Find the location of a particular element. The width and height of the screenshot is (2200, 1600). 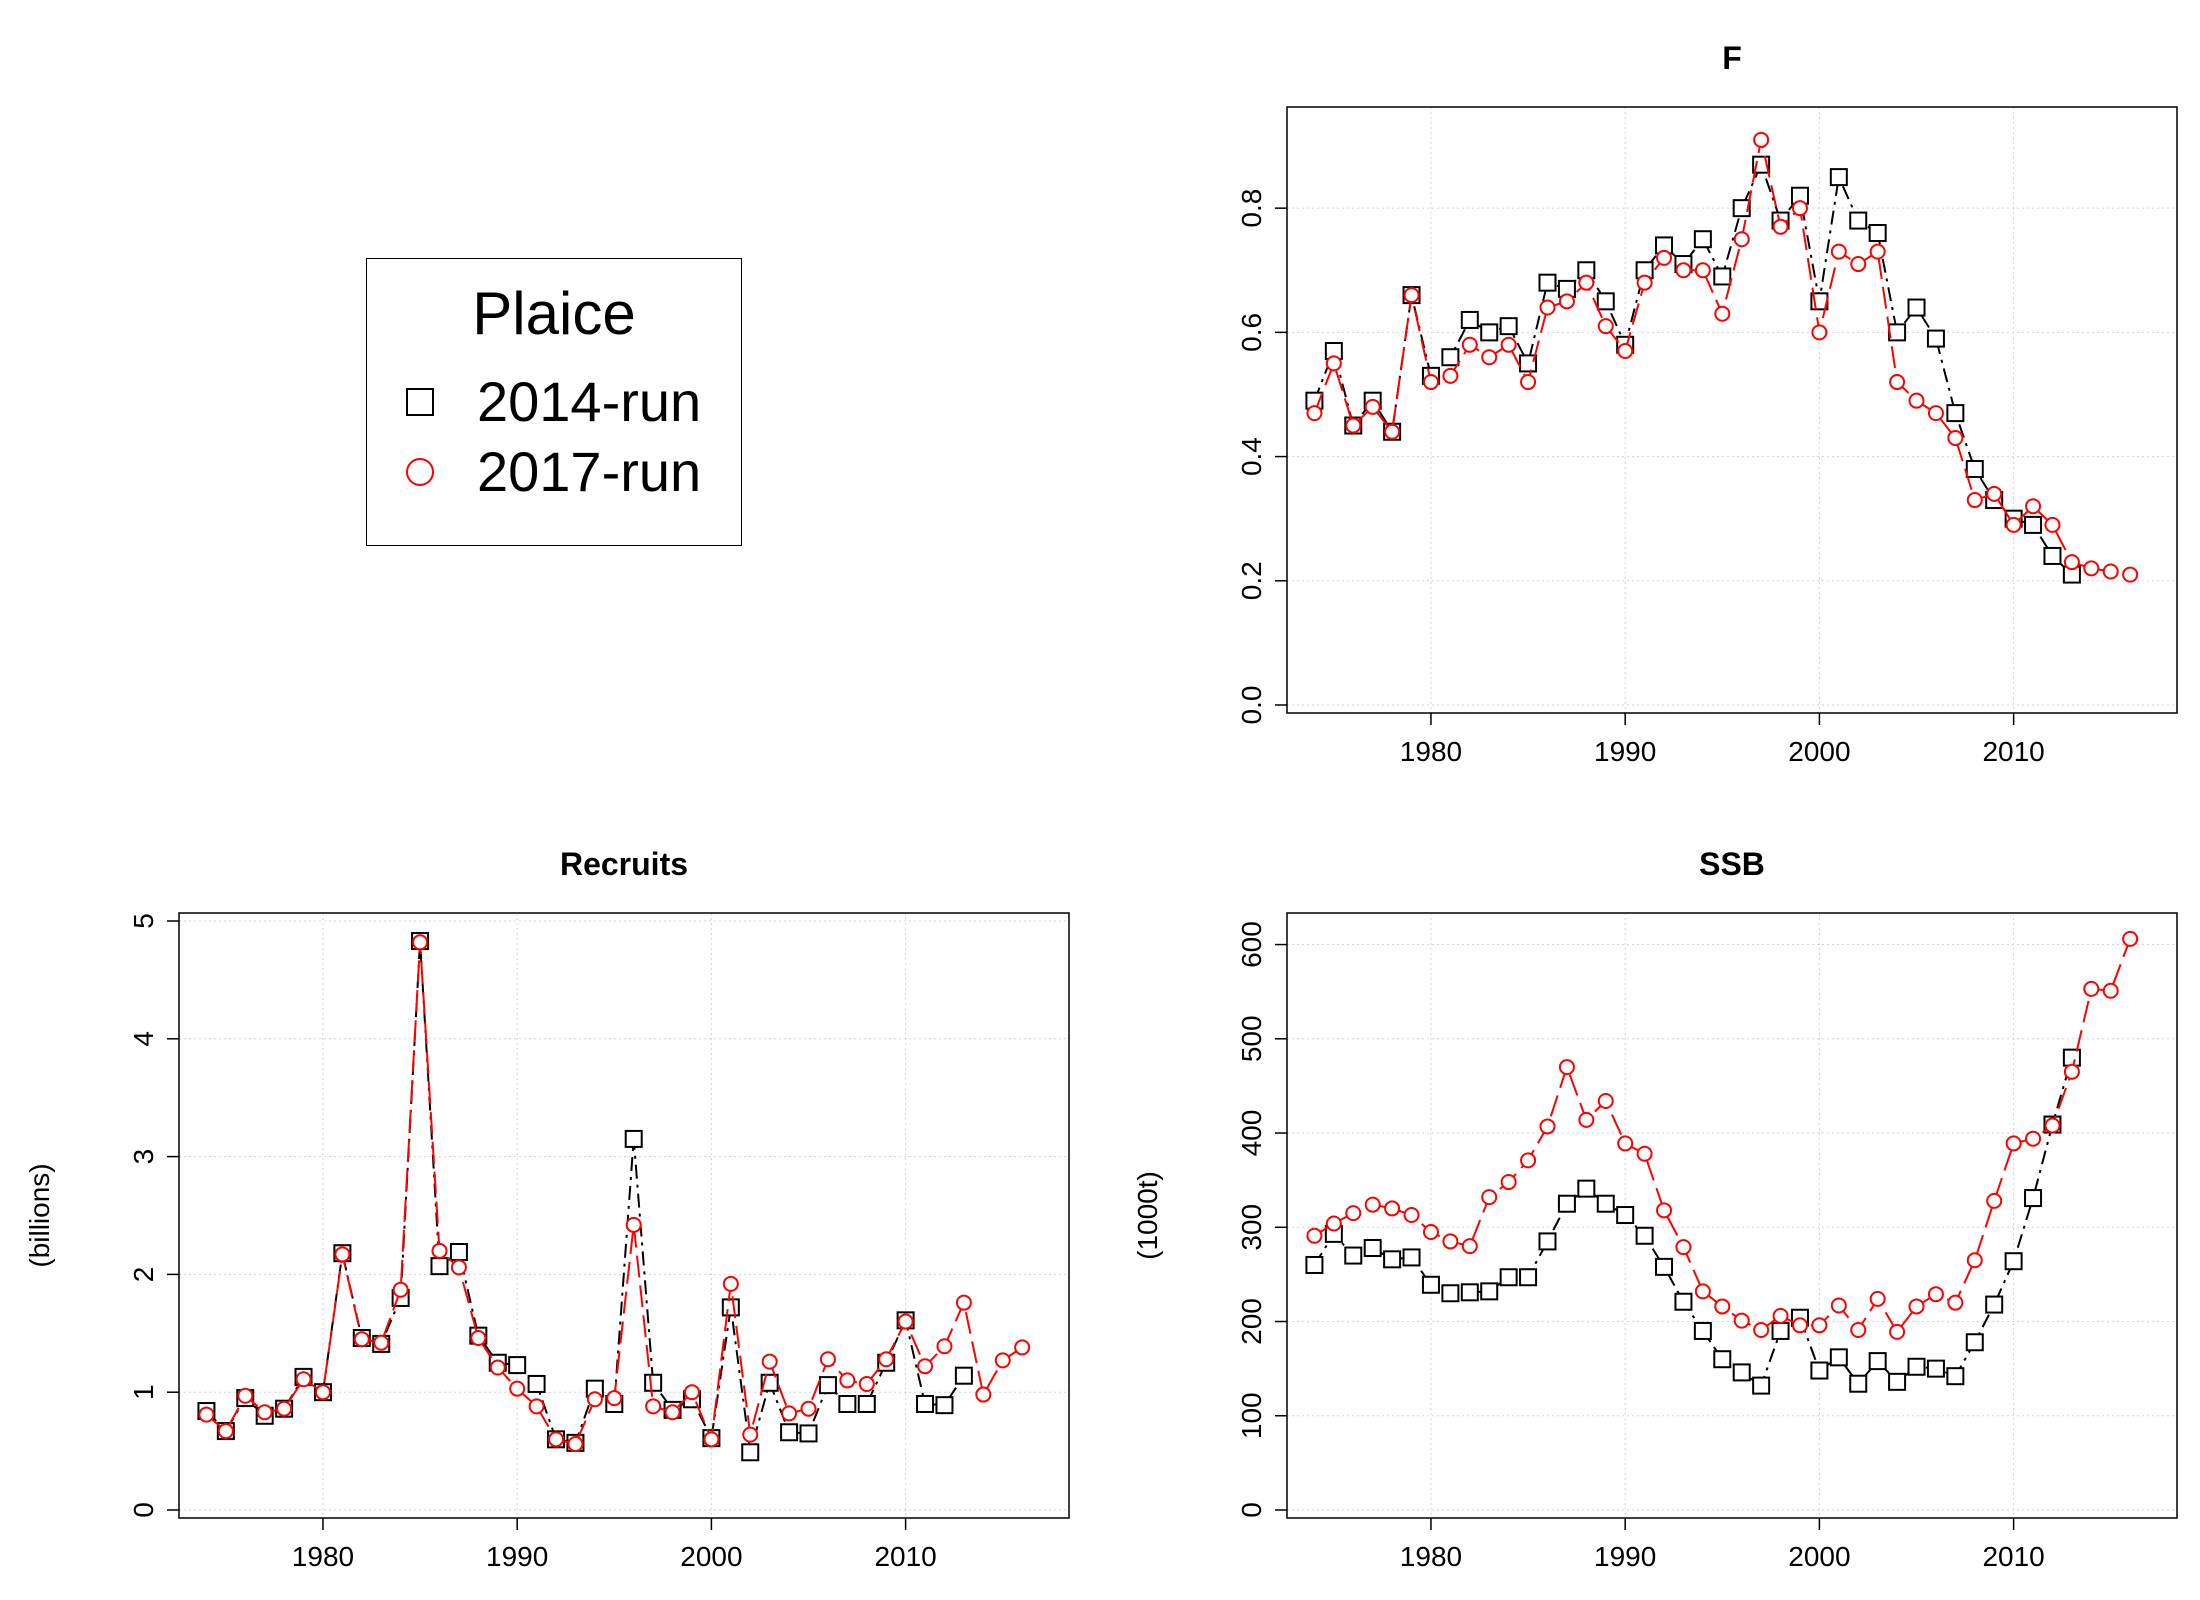

x-tick-label: 2010 is located at coordinates (2013, 751).